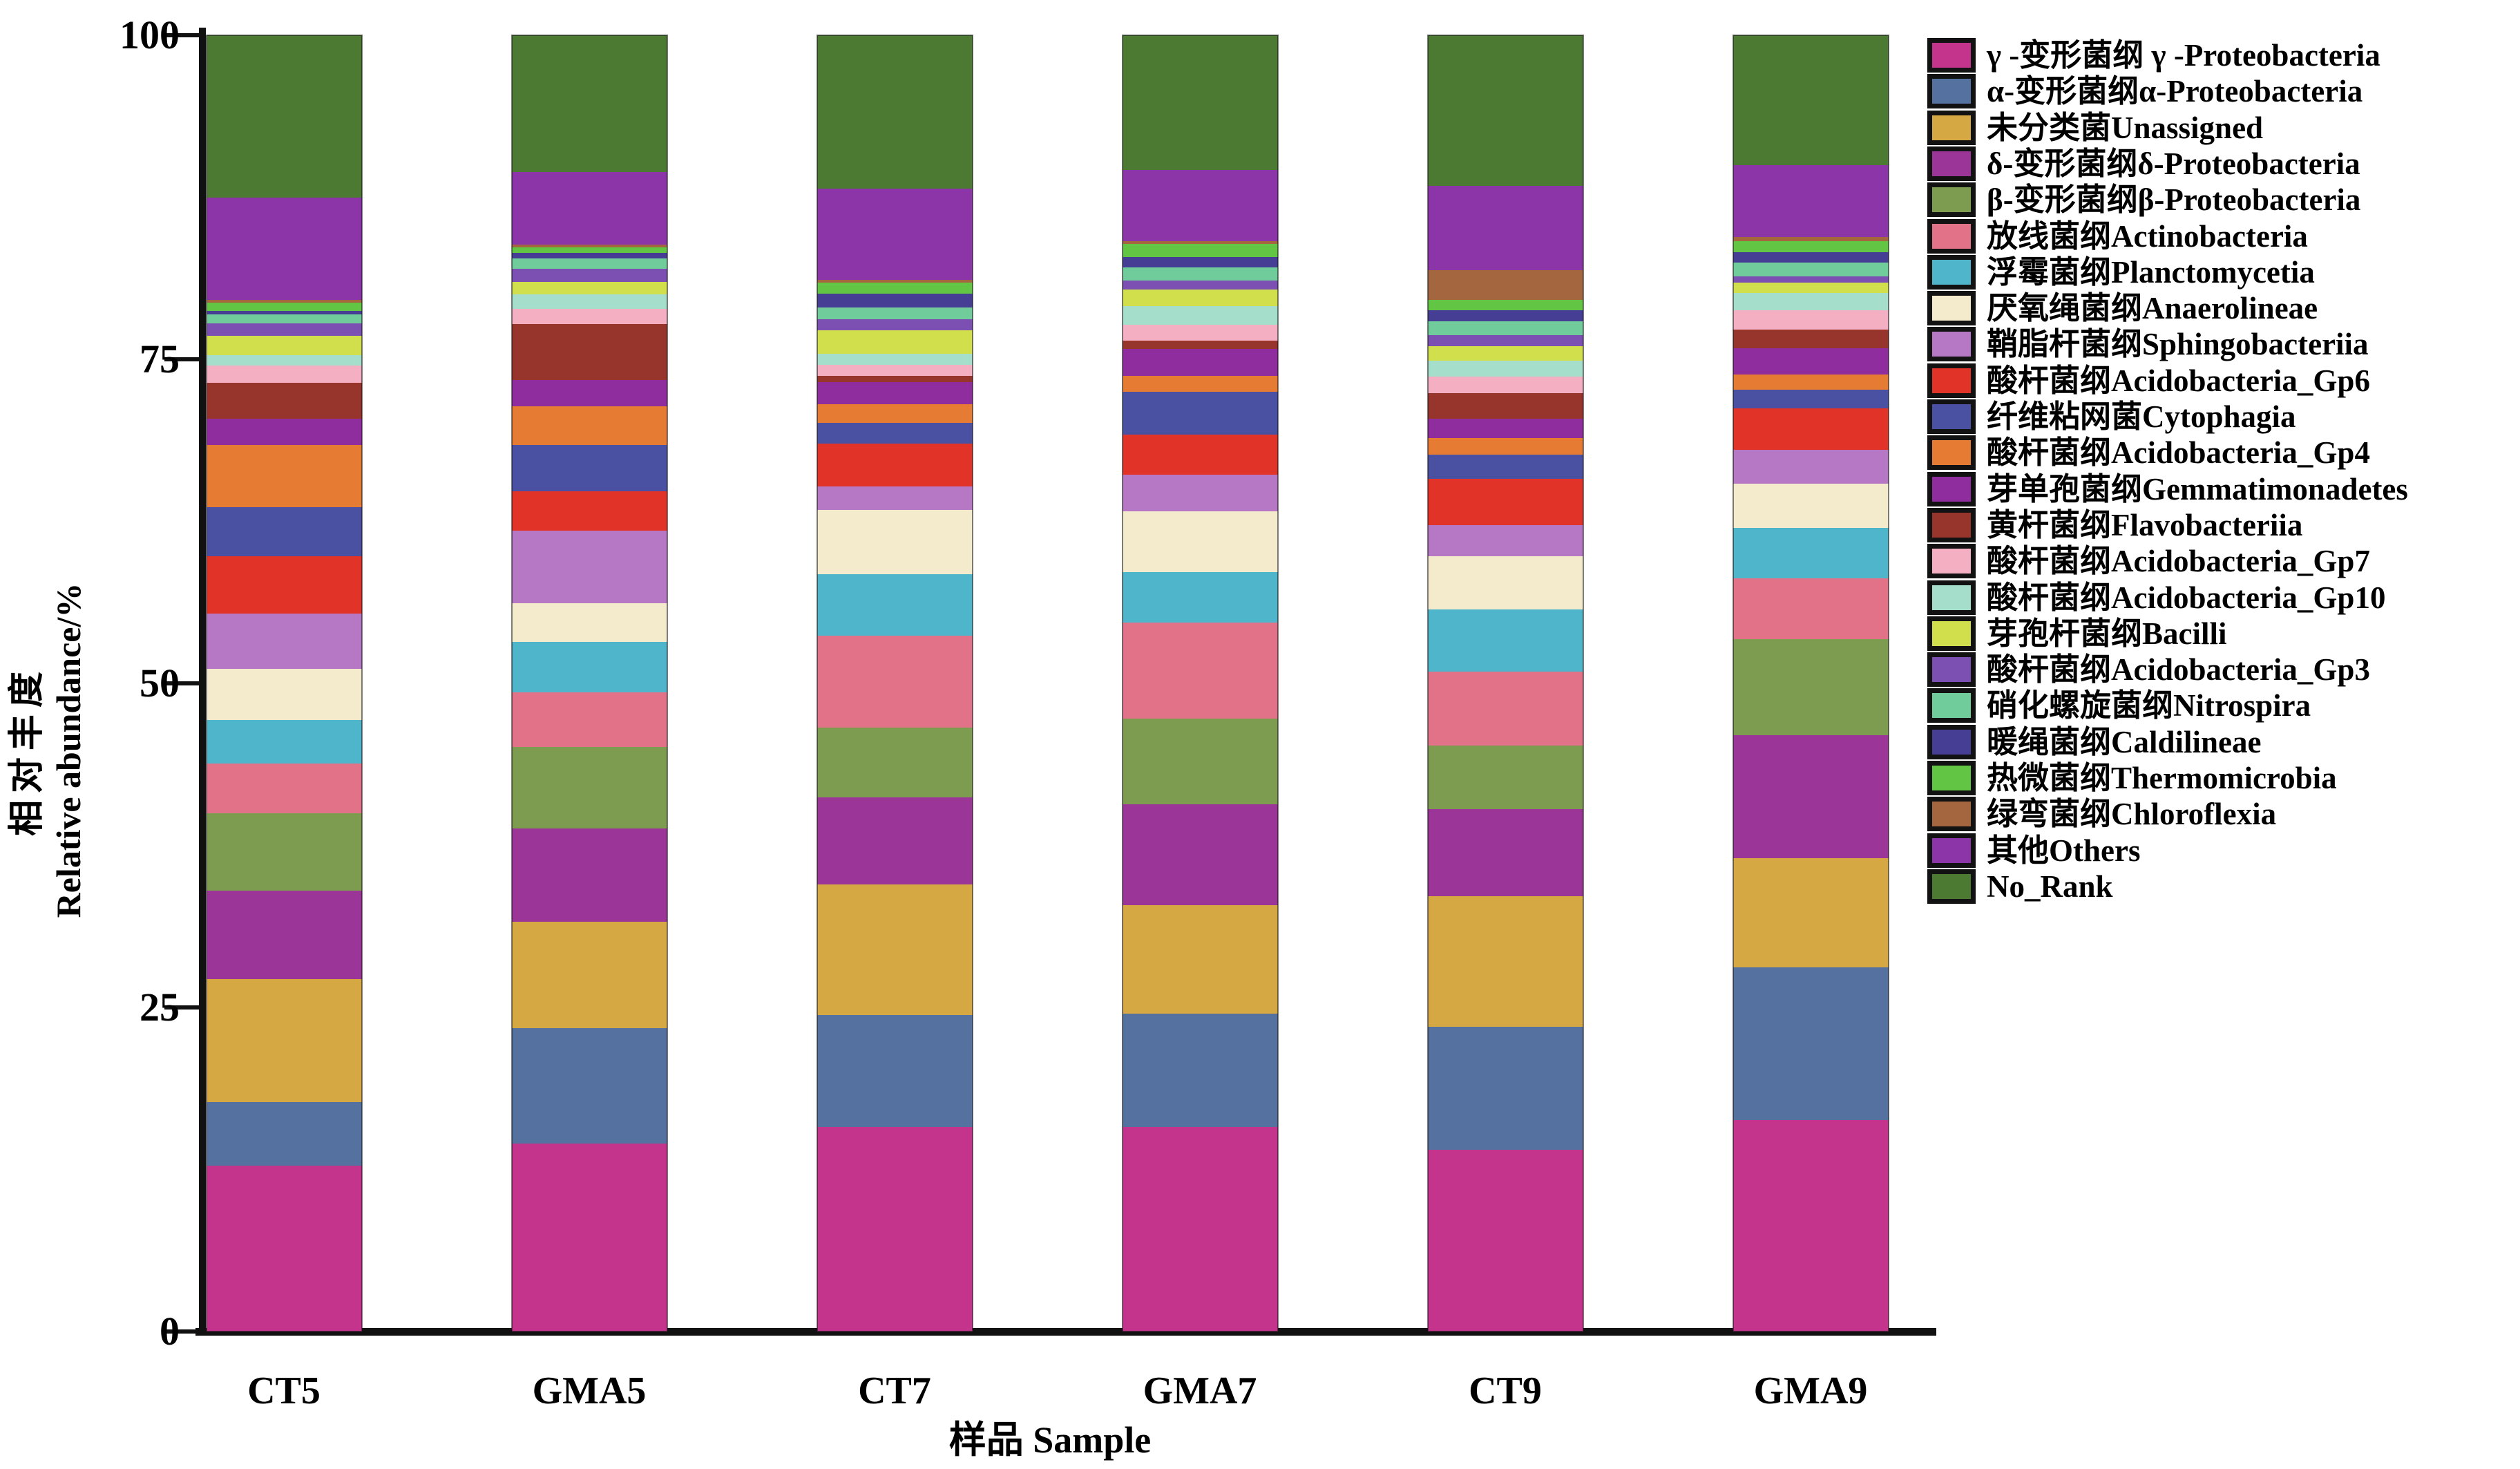 The image size is (2520, 1469). What do you see at coordinates (2050, 886) in the screenshot?
I see `legend-label-24: No_Rank` at bounding box center [2050, 886].